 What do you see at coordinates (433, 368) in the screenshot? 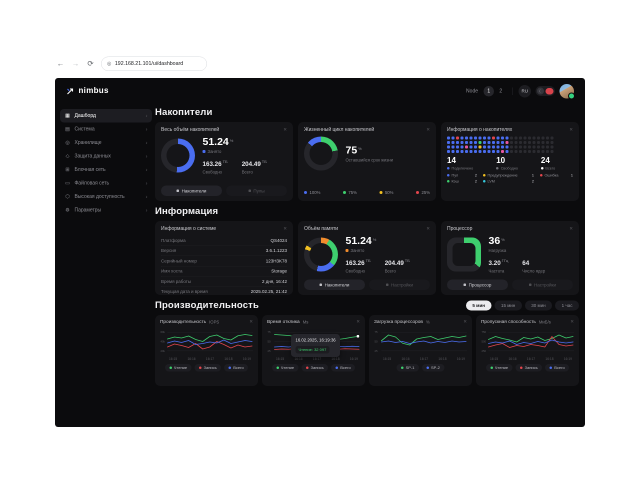
I see `legend-item: SP-2` at bounding box center [433, 368].